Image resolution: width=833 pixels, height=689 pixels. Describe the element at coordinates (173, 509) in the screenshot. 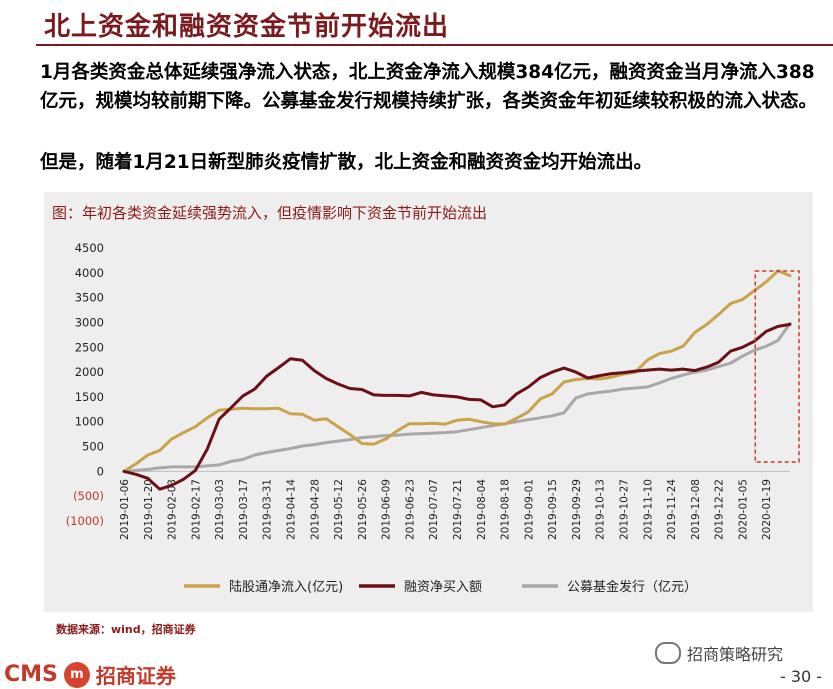

I see `x-tick-label: 2019-02-03` at that location.